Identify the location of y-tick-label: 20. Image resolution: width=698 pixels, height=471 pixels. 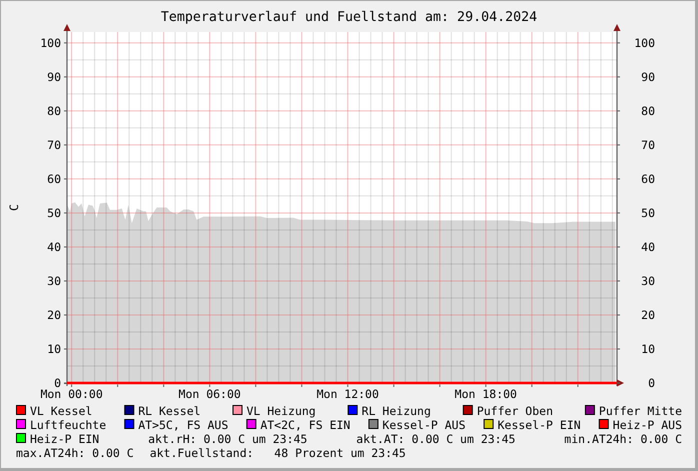
(54, 315).